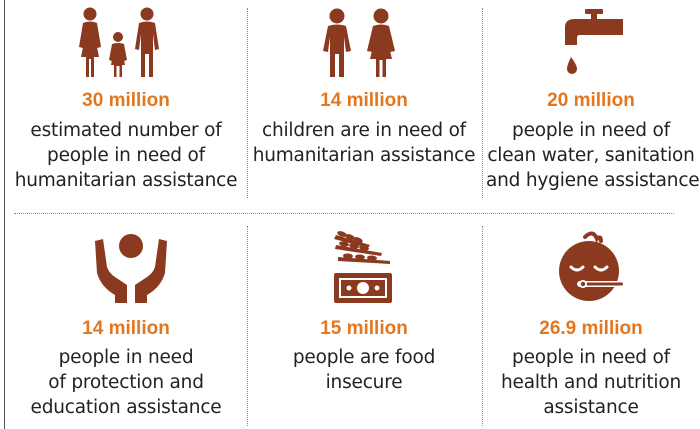  What do you see at coordinates (364, 370) in the screenshot?
I see `stat-description: people are food insecure` at bounding box center [364, 370].